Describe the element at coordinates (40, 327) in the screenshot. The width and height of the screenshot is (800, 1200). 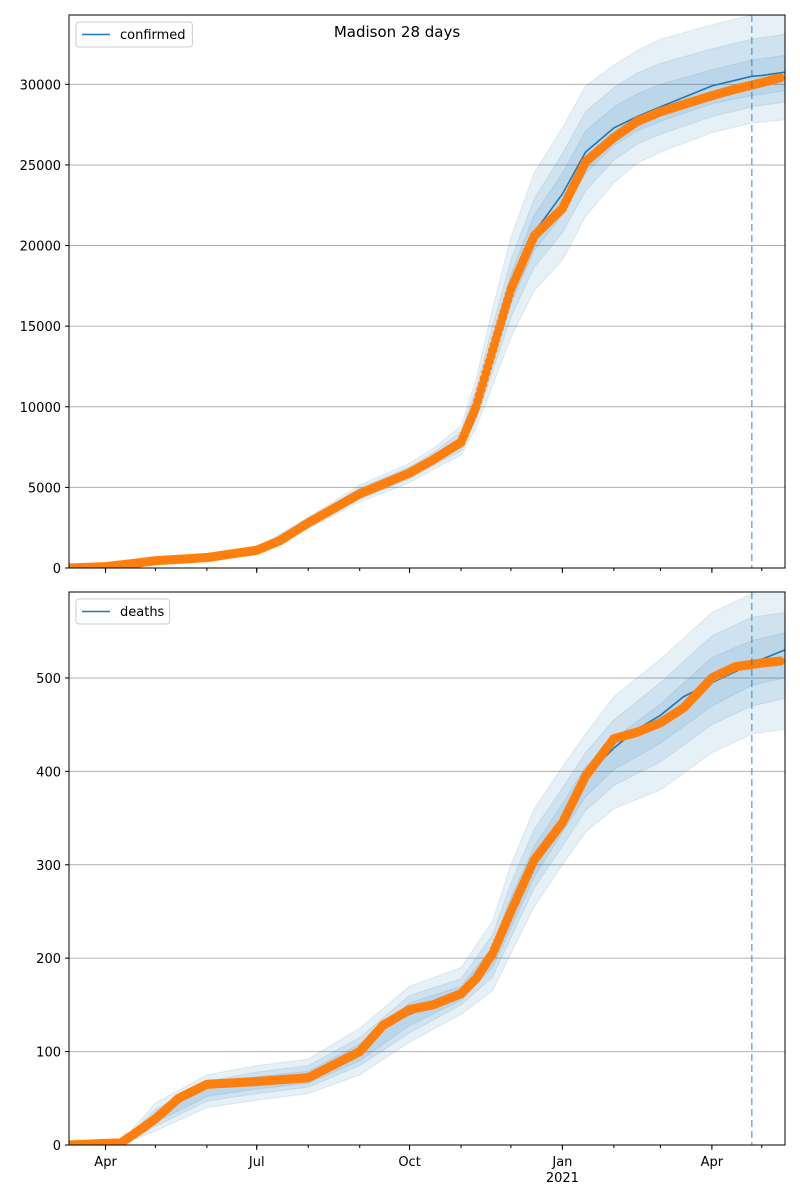
I see `y-tick-label: 15000` at that location.